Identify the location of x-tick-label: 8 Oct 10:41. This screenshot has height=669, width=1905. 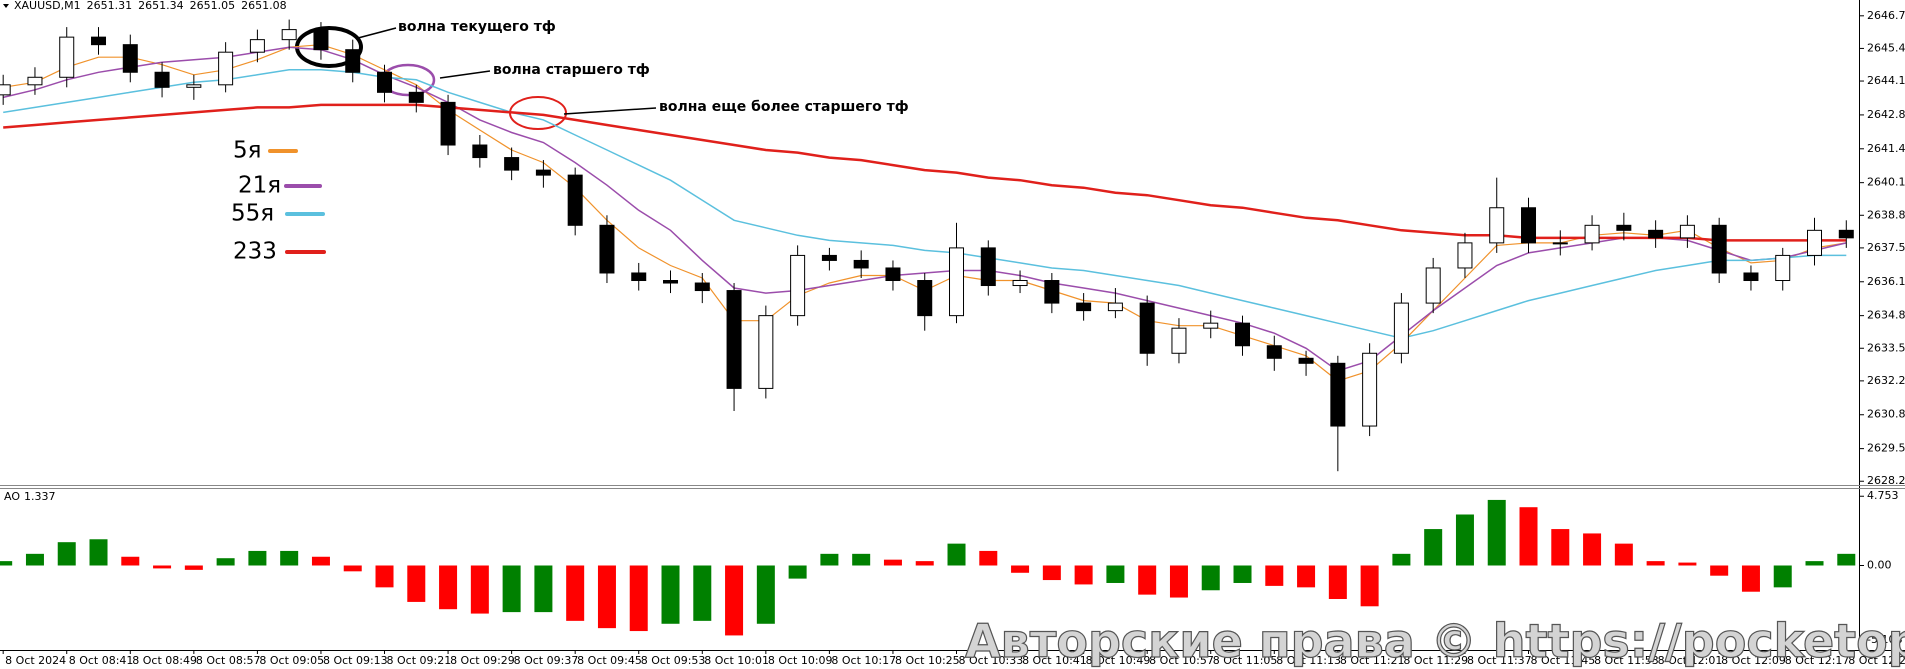
(1054, 660).